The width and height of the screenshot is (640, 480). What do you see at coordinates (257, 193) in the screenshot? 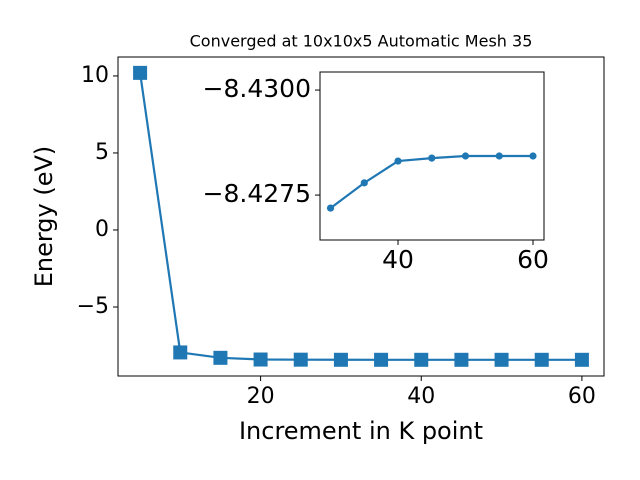
I see `y-tick-label: −8.4275` at bounding box center [257, 193].